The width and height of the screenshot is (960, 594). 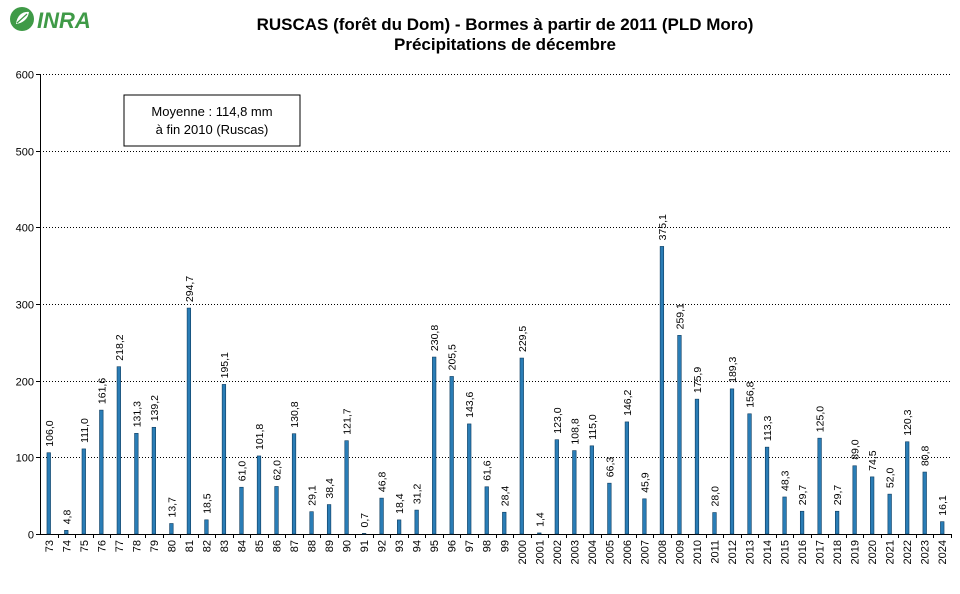 I want to click on x-tick-label: 93, so click(x=400, y=546).